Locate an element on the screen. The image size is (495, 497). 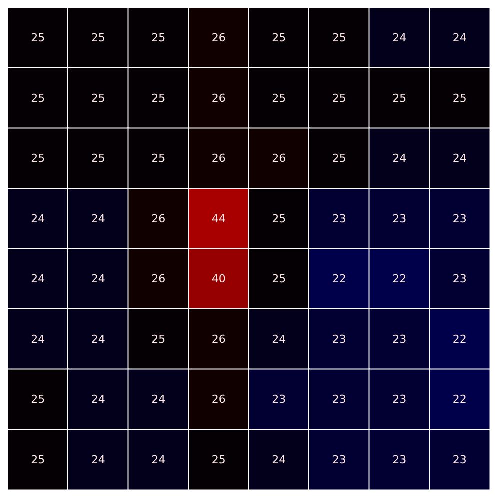
data-label: 40 is located at coordinates (219, 279).